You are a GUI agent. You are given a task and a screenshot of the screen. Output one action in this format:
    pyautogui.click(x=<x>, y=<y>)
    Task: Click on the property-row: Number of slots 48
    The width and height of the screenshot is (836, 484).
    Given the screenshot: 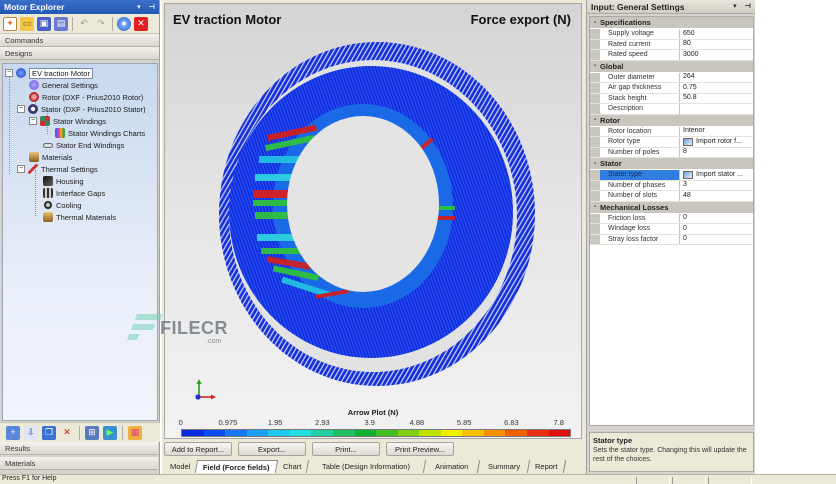 What is the action you would take?
    pyautogui.click(x=671, y=196)
    